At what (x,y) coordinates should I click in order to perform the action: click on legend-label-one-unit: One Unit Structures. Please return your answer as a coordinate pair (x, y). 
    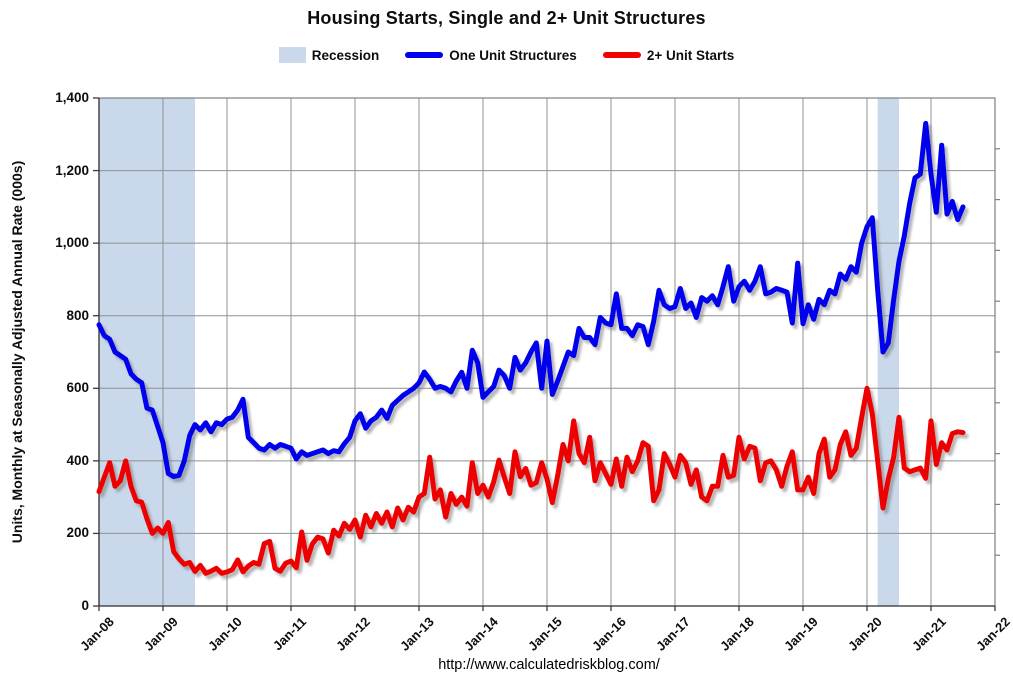
    Looking at the image, I should click on (513, 55).